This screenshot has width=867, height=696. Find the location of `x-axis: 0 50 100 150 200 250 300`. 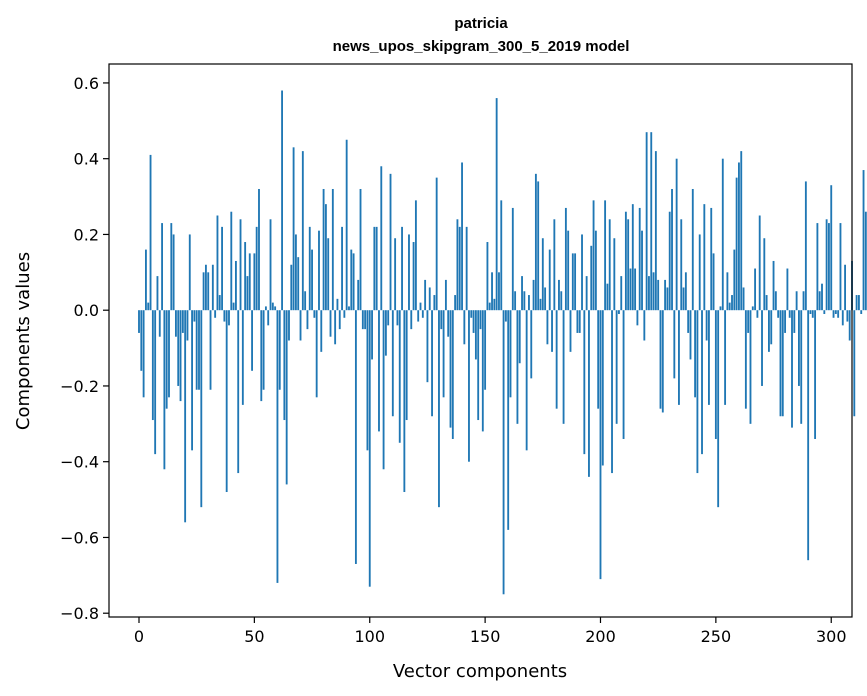

x-axis: 0 50 100 150 200 250 300 is located at coordinates (490, 631).